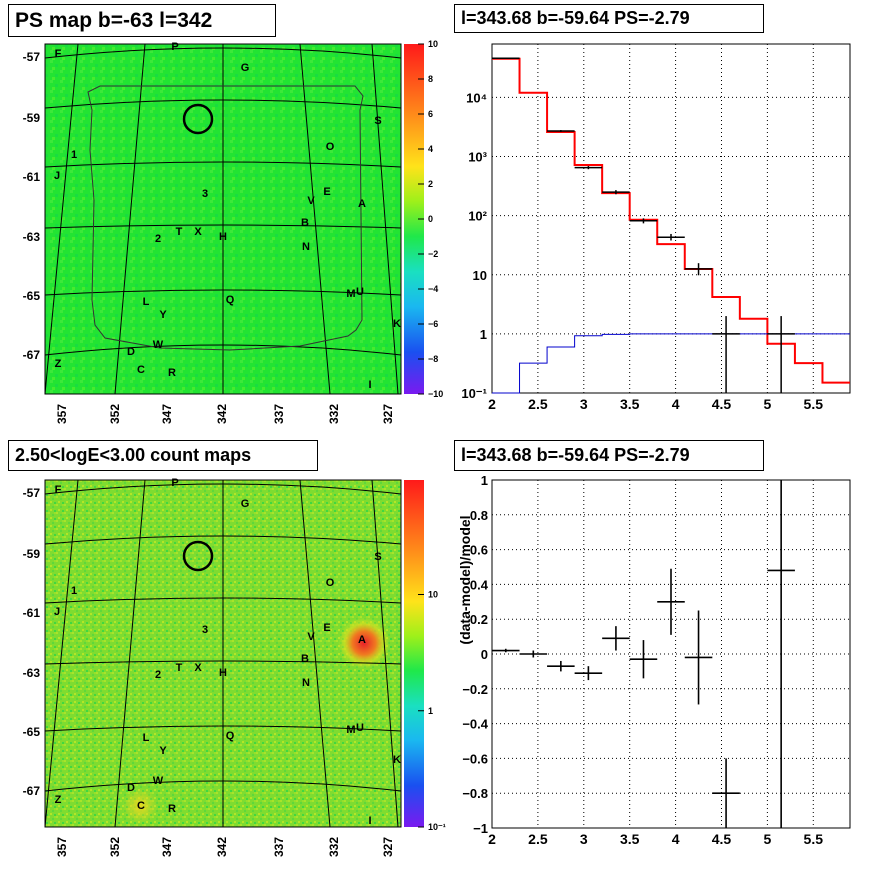  I want to click on y-tick-label: 10⁴, so click(476, 97).